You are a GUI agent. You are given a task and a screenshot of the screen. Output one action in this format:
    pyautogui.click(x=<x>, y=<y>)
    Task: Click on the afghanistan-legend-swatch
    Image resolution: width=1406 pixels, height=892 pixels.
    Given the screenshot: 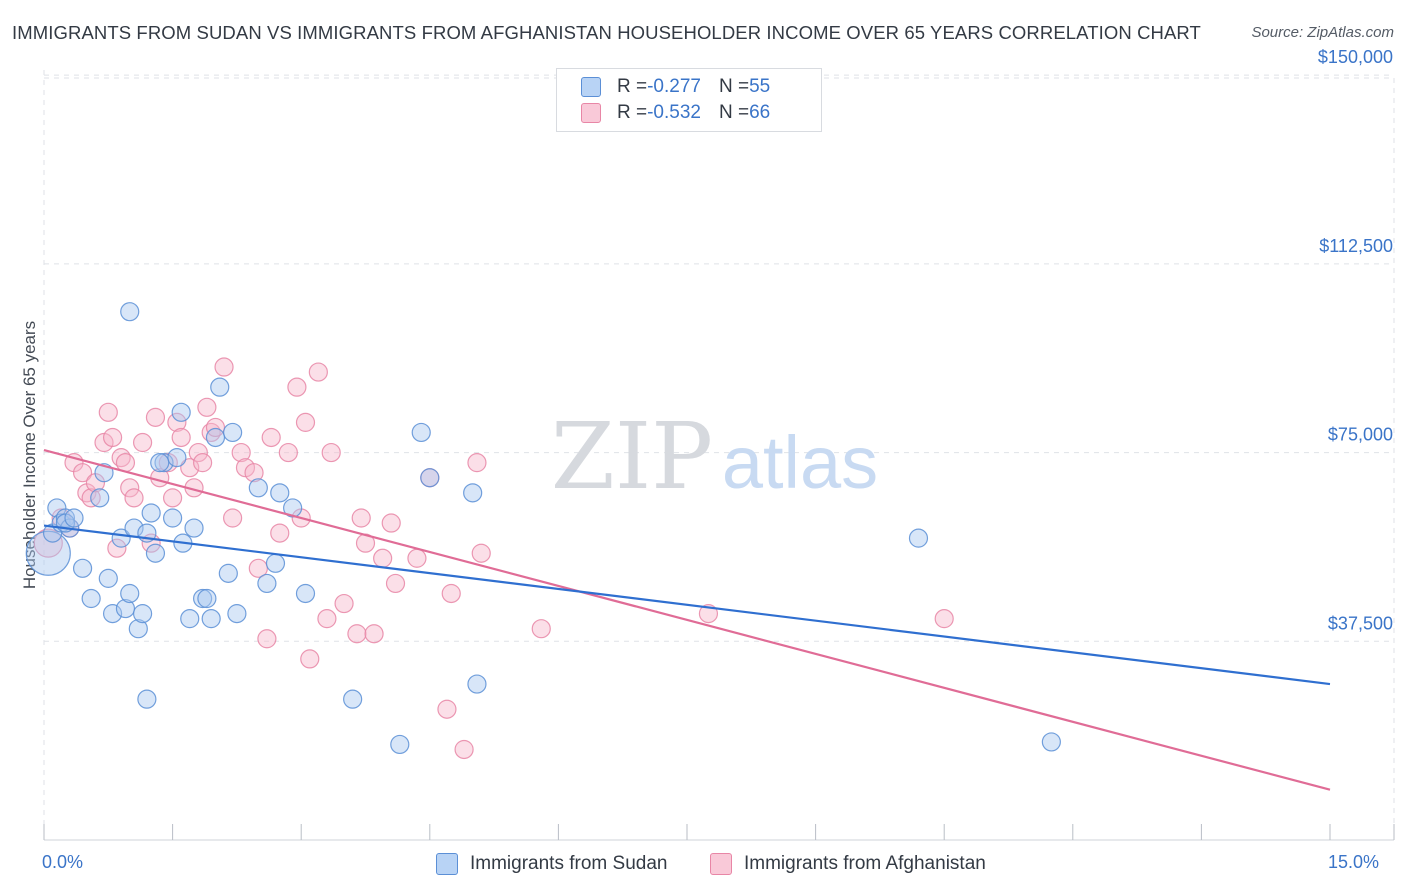 What is the action you would take?
    pyautogui.click(x=721, y=864)
    